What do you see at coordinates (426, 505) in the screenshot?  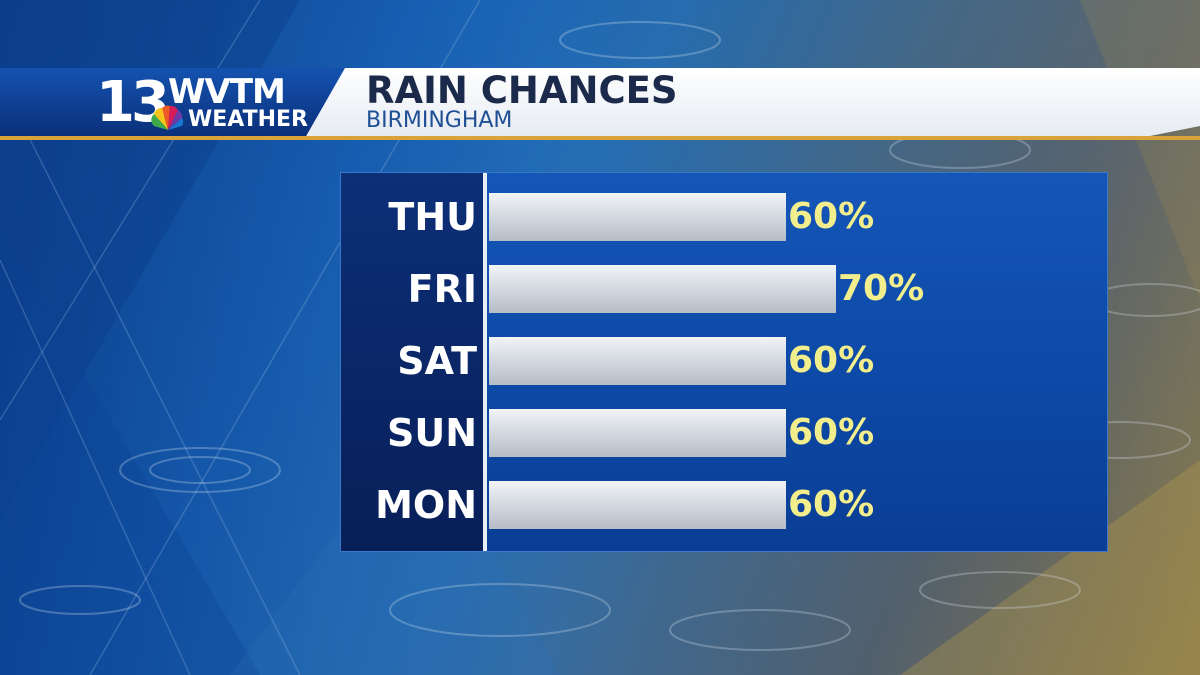 I see `day-label-mon: MON` at bounding box center [426, 505].